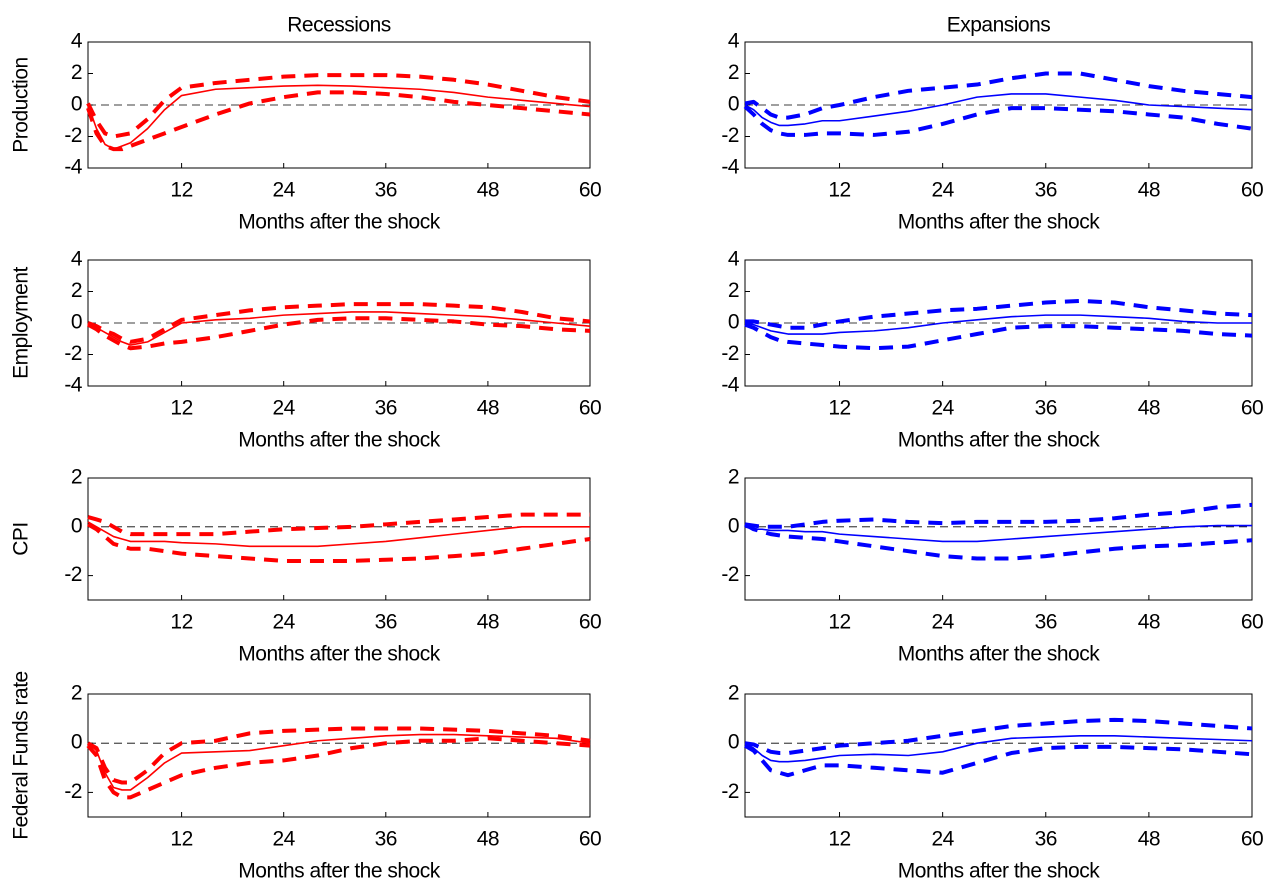 The height and width of the screenshot is (890, 1281). Describe the element at coordinates (21, 104) in the screenshot. I see `y-axis-label: Production` at that location.